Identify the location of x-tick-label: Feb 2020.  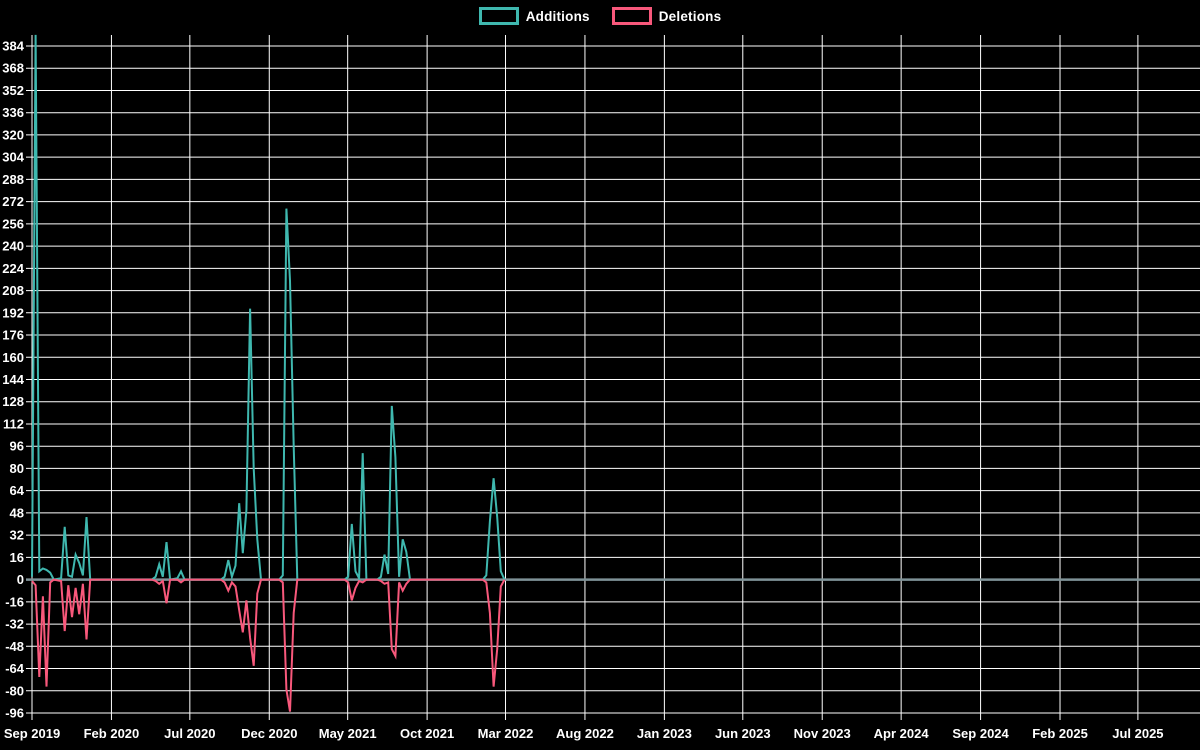
(112, 733).